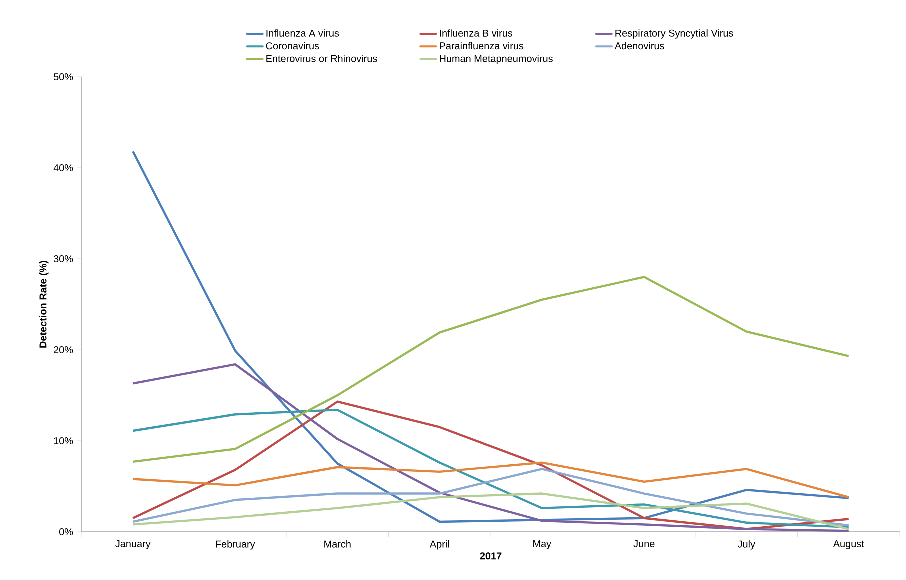 This screenshot has height=580, width=906. Describe the element at coordinates (64, 441) in the screenshot. I see `y-tick-label: 10%` at that location.